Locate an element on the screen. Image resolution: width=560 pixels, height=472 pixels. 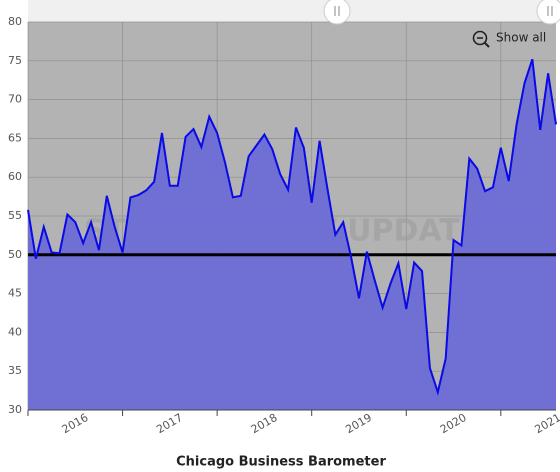
y-tick-label: 80 is located at coordinates (15, 21).